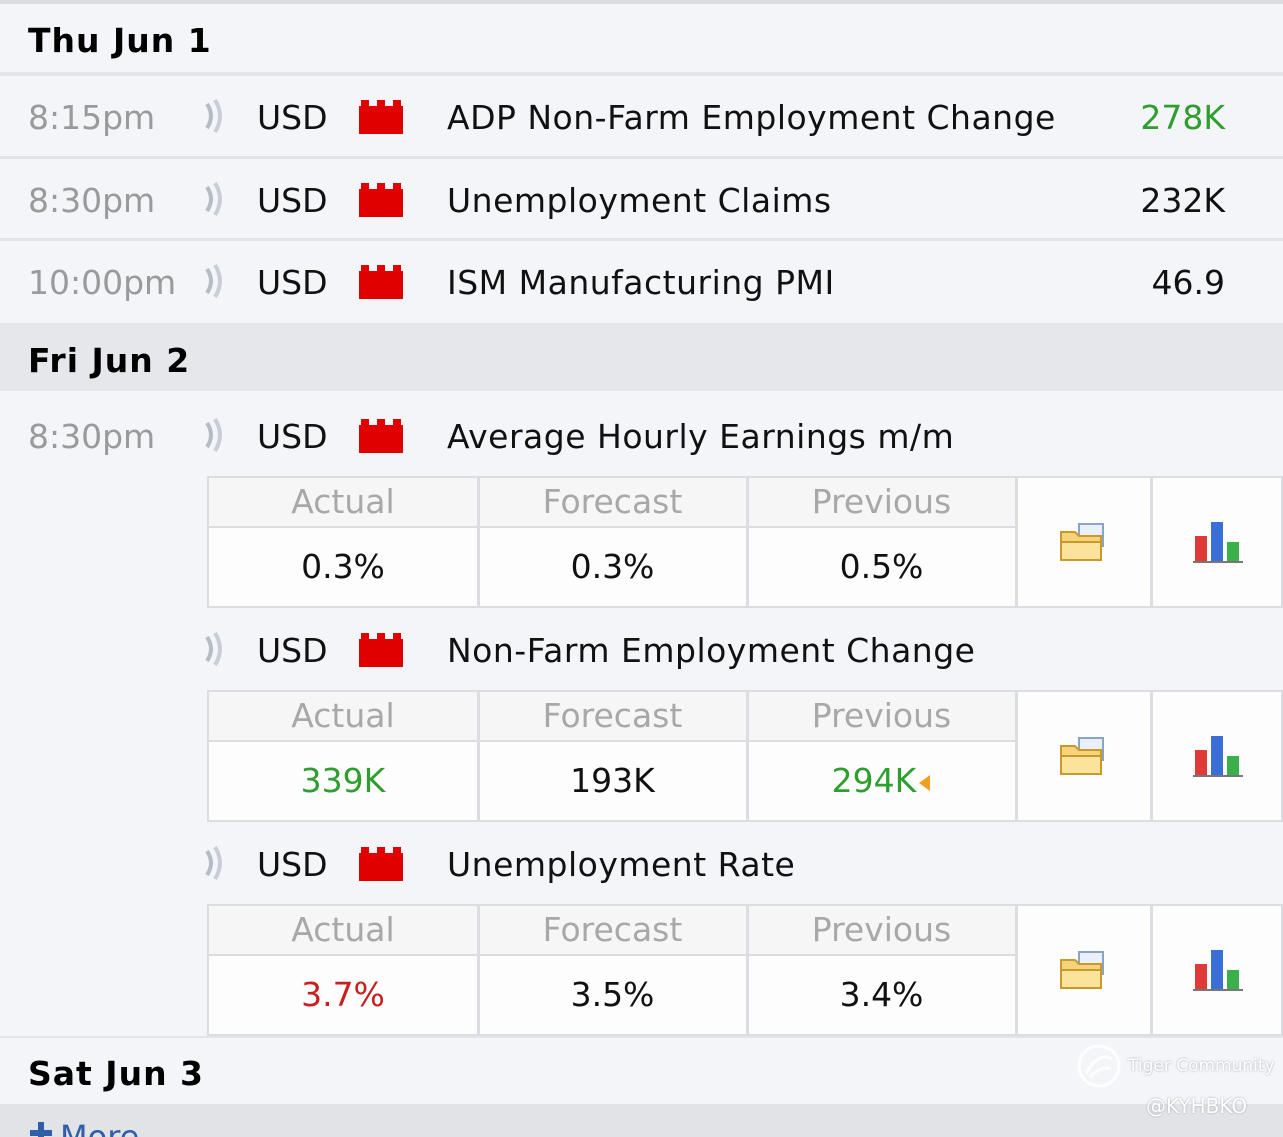  Describe the element at coordinates (612, 566) in the screenshot. I see `forecast-value: 0.3%` at that location.